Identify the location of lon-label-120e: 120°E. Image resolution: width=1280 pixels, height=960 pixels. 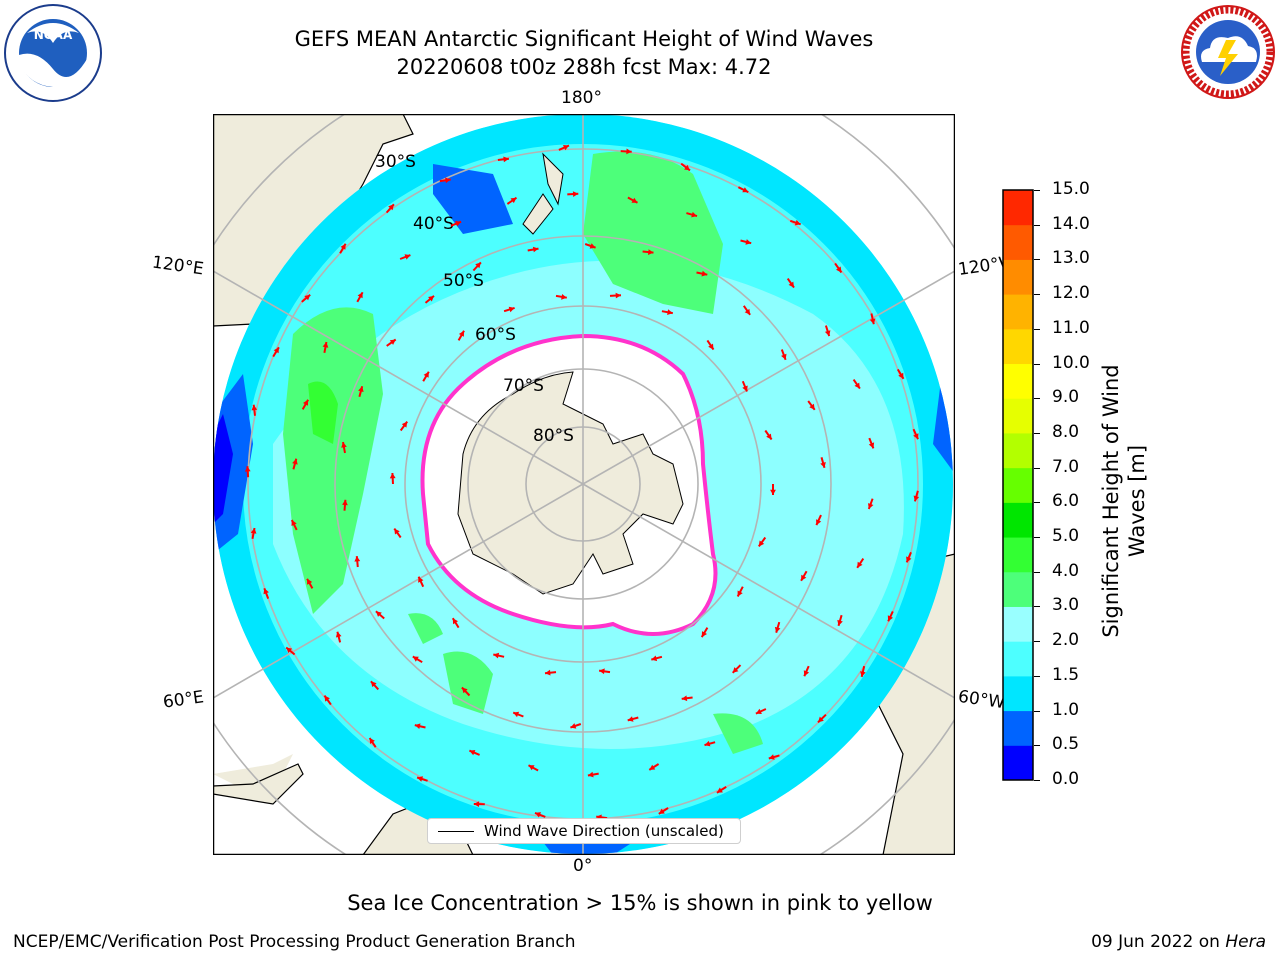
(177, 266).